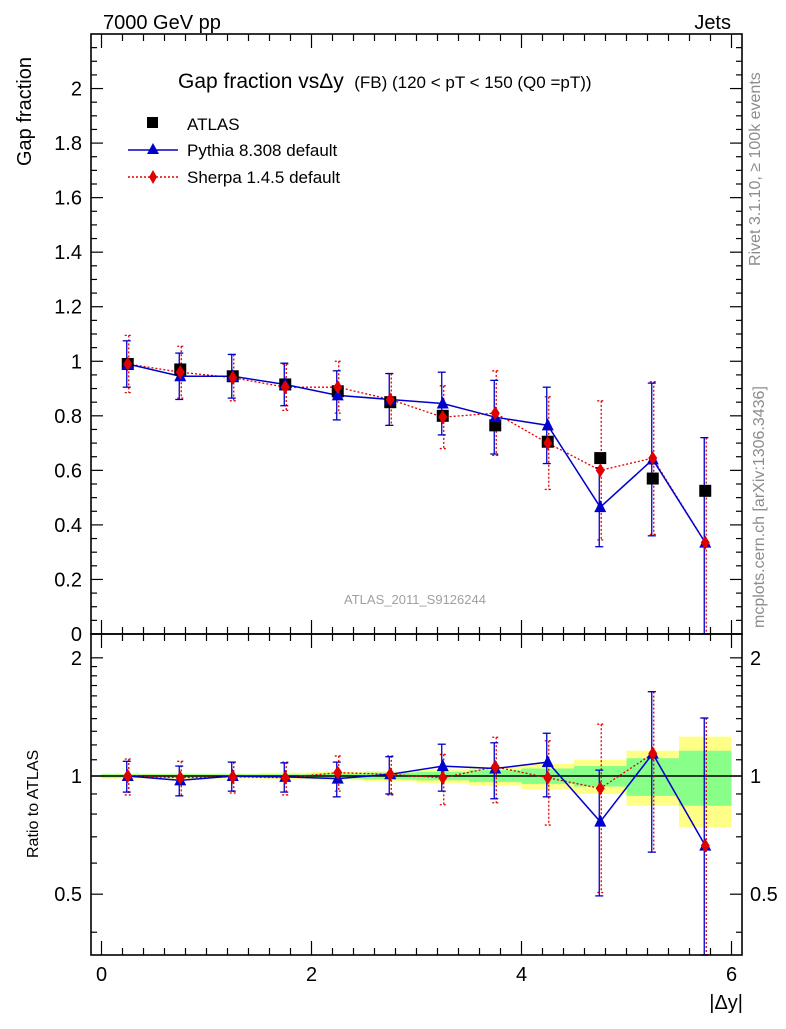 Image resolution: width=786 pixels, height=1029 pixels. I want to click on plot-title-main: Gap fraction vsΔy, so click(261, 81).